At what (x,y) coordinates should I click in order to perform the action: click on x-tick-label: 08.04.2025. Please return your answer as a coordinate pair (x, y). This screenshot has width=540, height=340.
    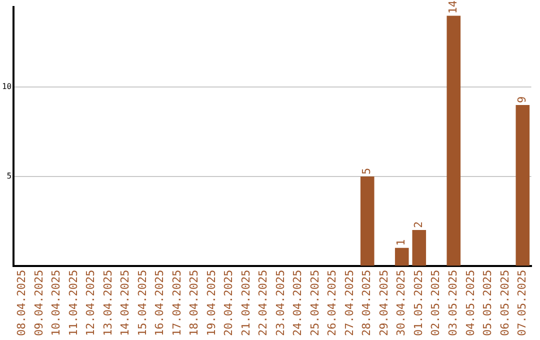
    Looking at the image, I should click on (21, 303).